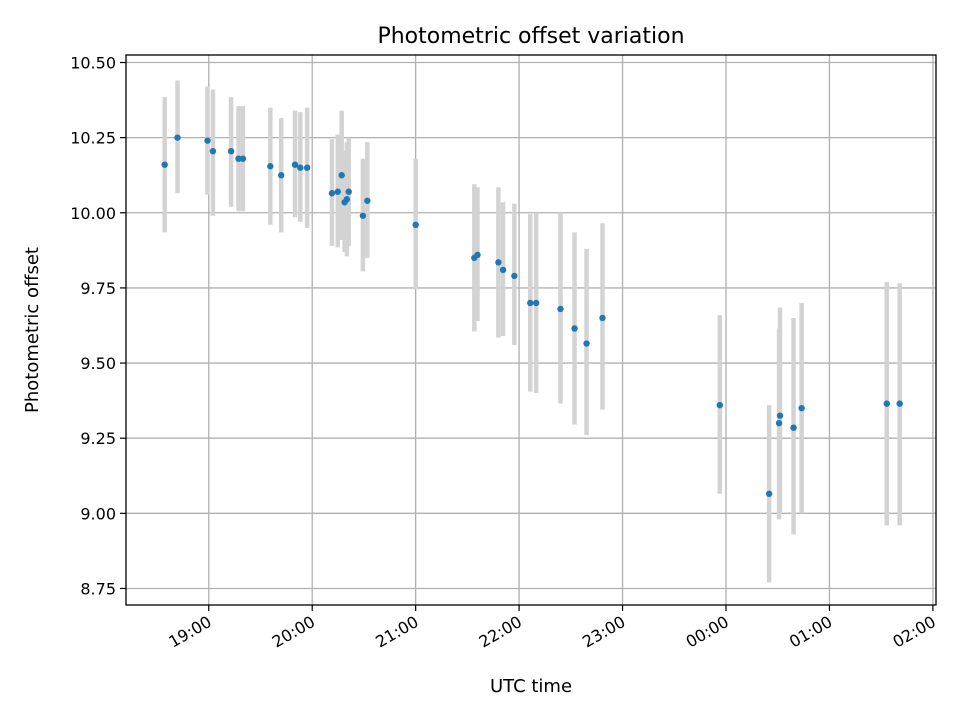  I want to click on x-tick-label: 21:00, so click(396, 632).